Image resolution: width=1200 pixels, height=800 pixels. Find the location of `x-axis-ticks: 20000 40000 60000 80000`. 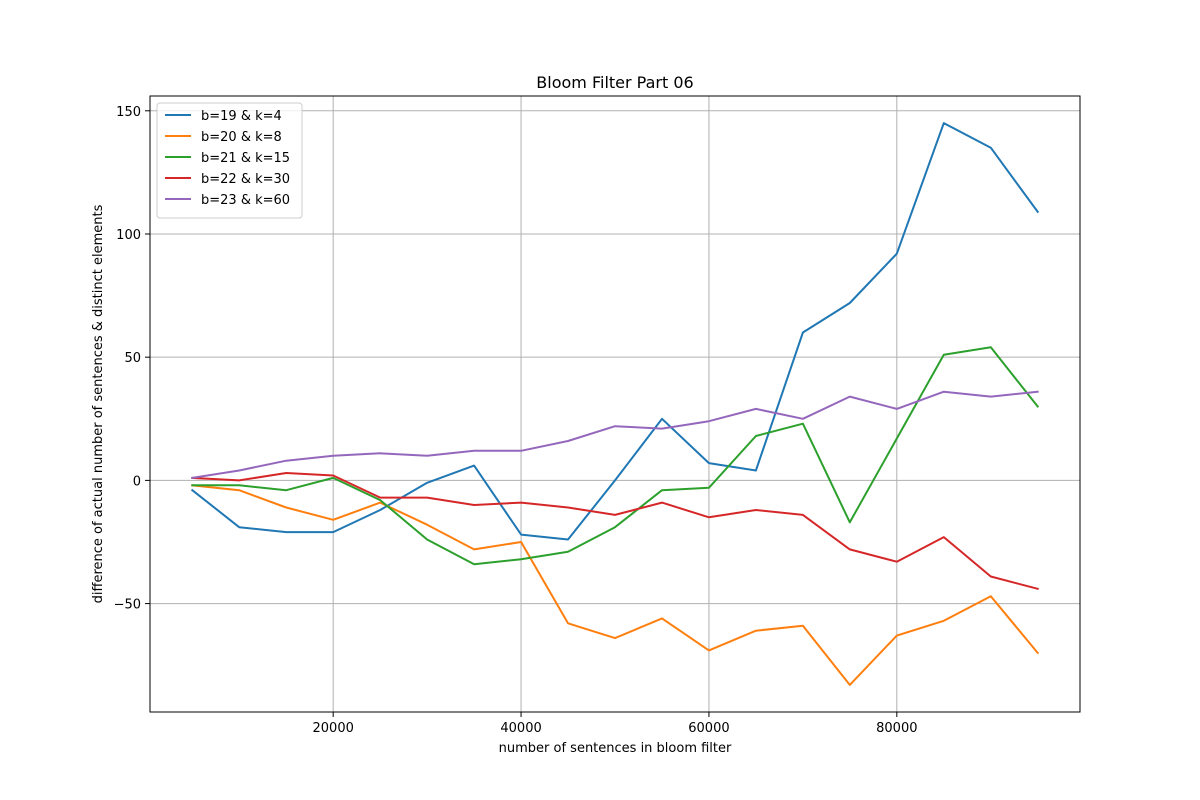

x-axis-ticks: 20000 40000 60000 80000 is located at coordinates (615, 724).